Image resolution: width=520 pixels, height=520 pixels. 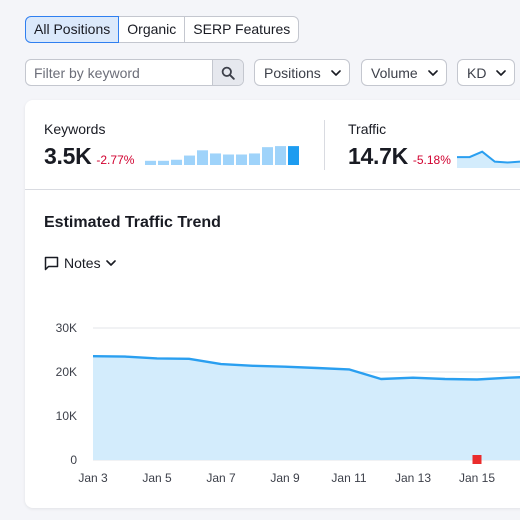 I want to click on tab-all-positions: All Positions, so click(x=72, y=29).